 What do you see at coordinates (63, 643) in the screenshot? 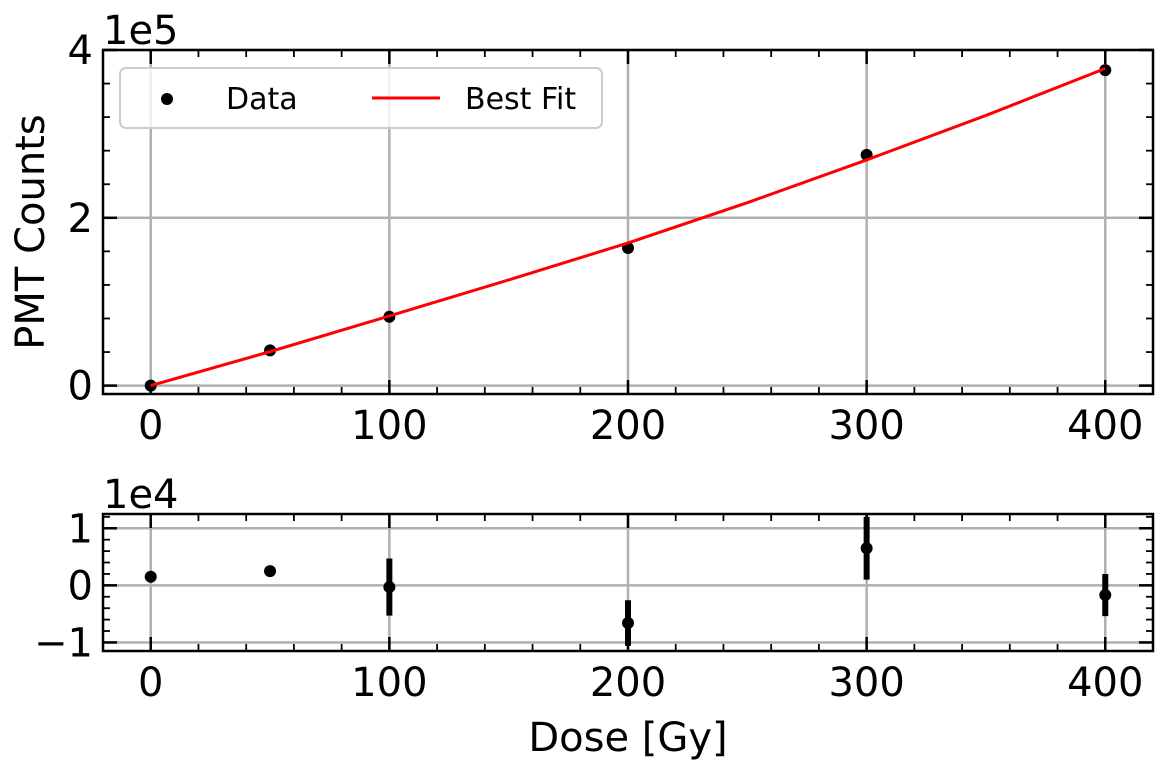
I see `bottom-y-tick-label-0: −1` at bounding box center [63, 643].